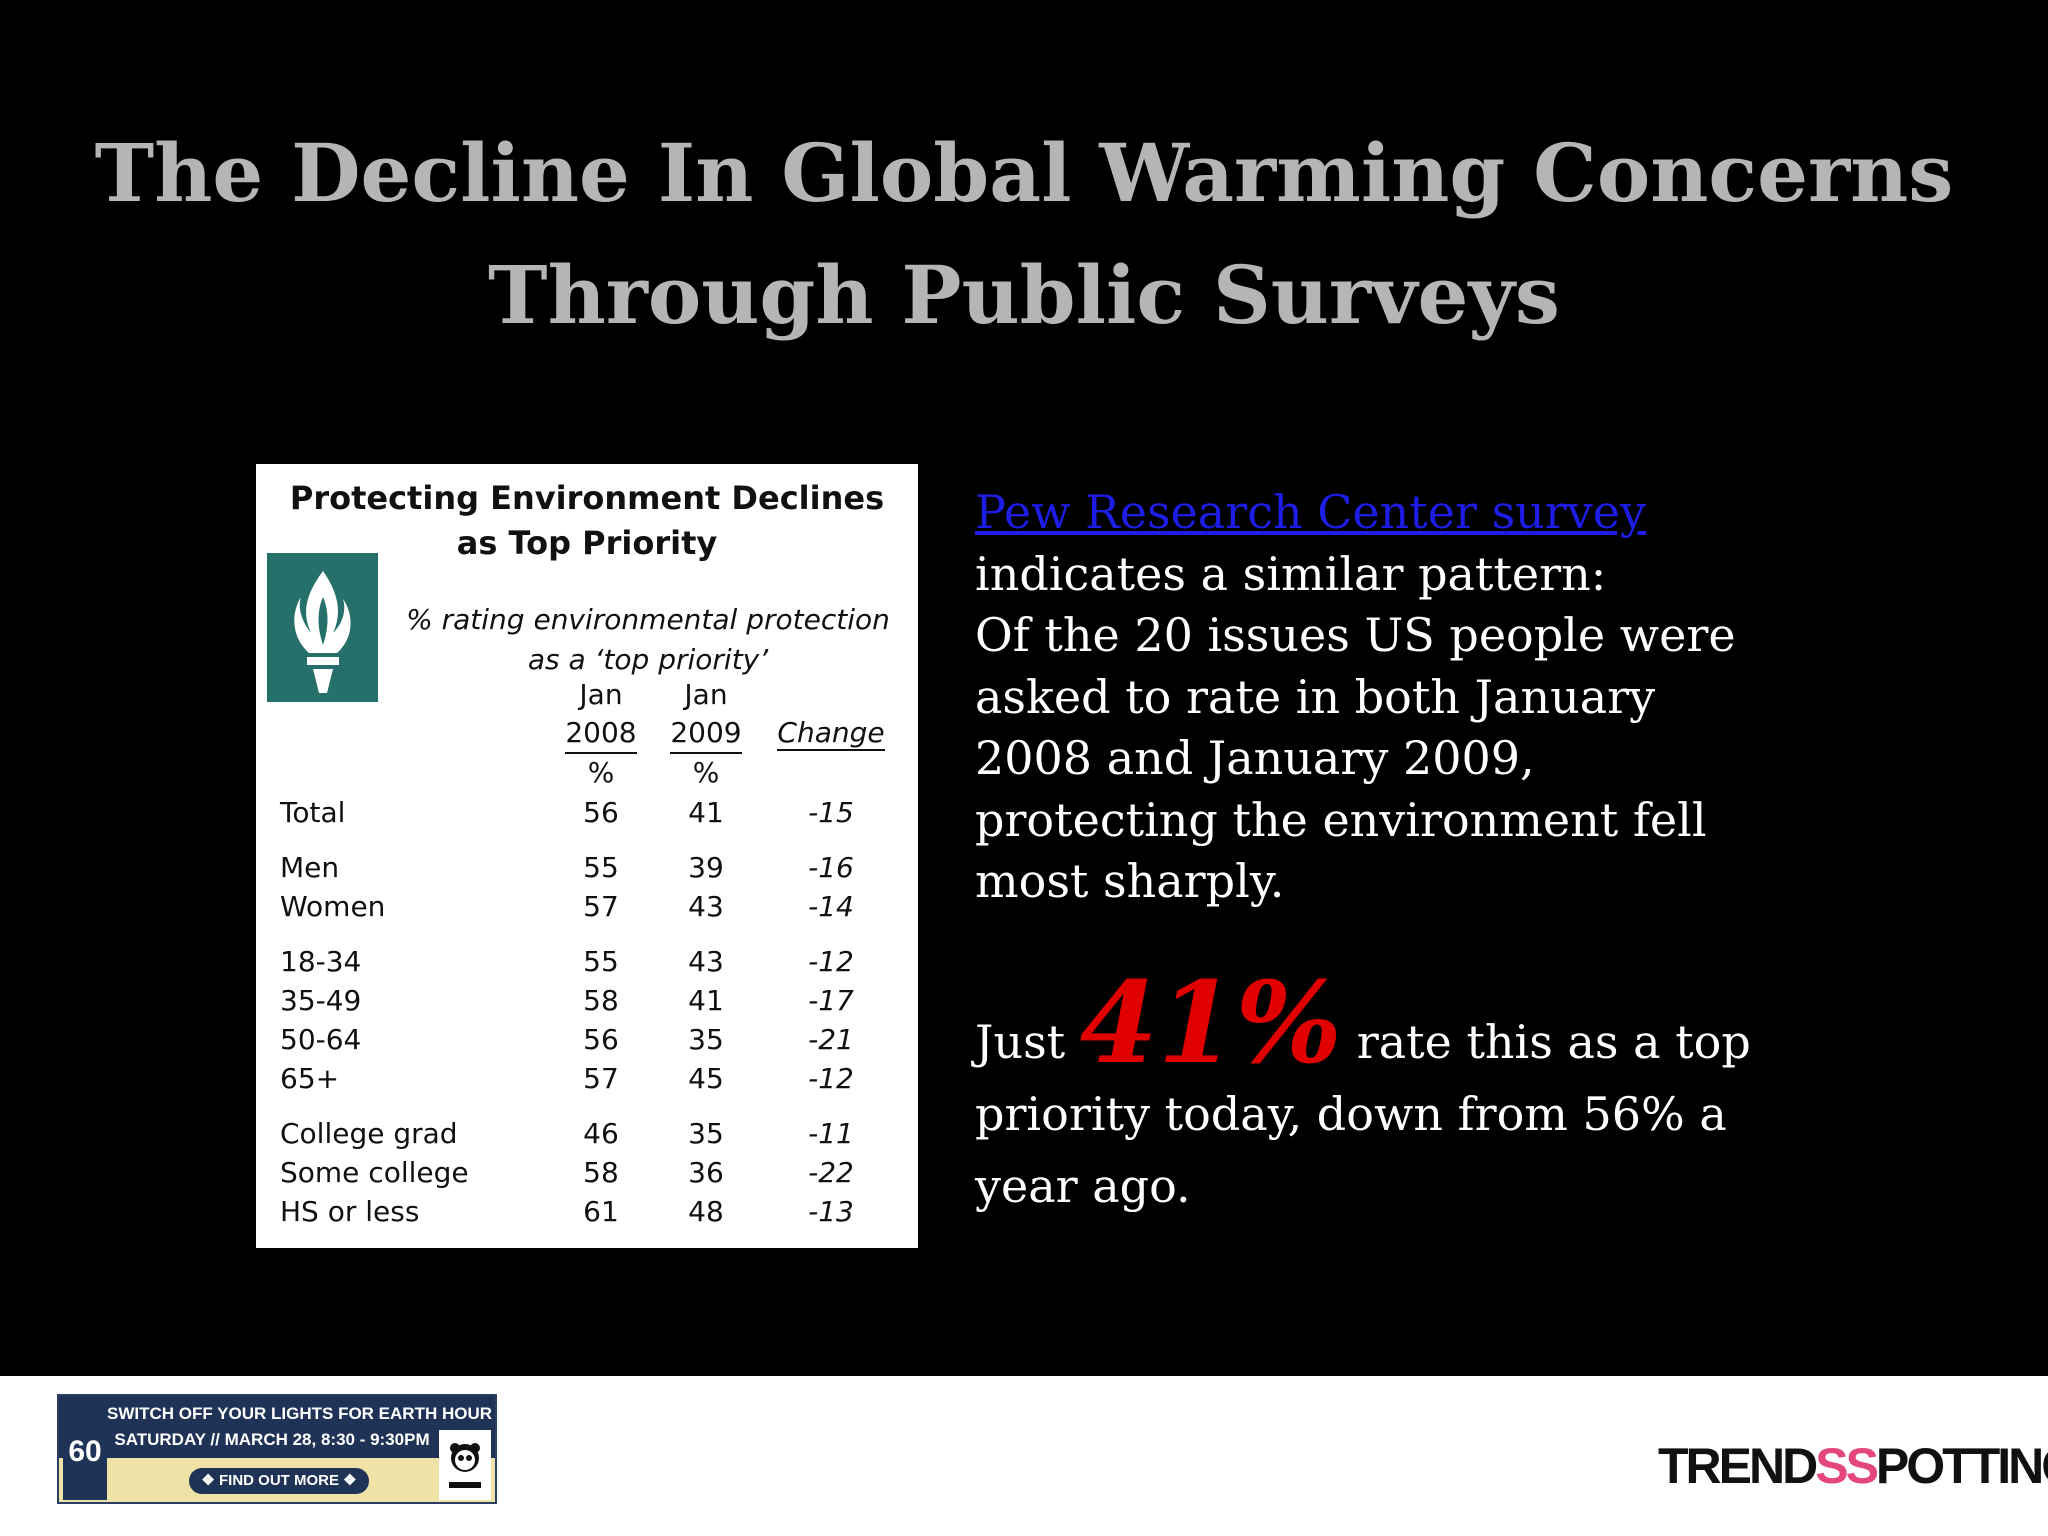 The width and height of the screenshot is (2048, 1536). I want to click on banner-line1: SWITCH OFF YOUR LIGHTS FOR EARTH HOUR, so click(300, 1413).